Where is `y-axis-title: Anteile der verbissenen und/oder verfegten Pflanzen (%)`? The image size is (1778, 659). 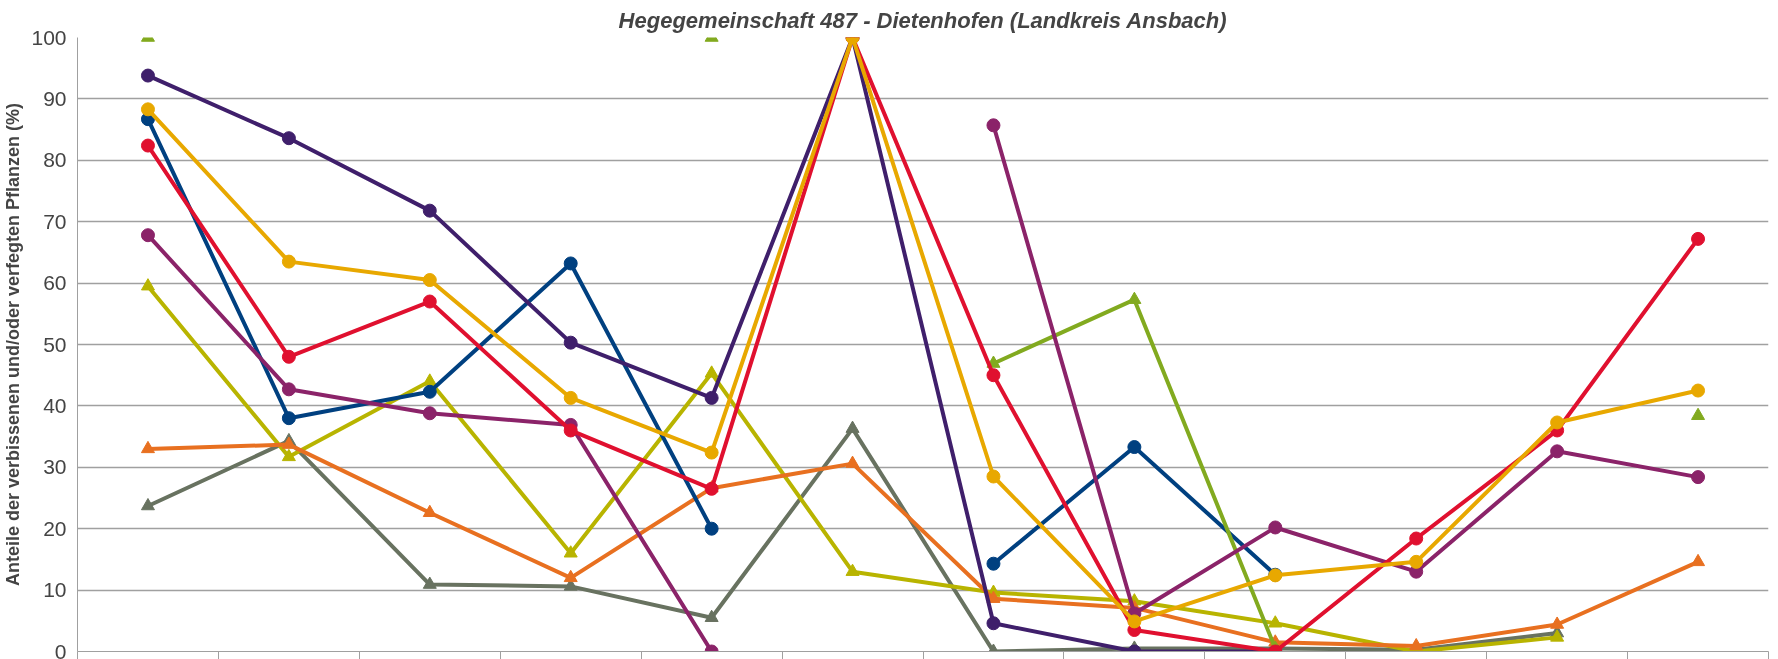 y-axis-title: Anteile der verbissenen und/oder verfegten Pflanzen (%) is located at coordinates (13, 344).